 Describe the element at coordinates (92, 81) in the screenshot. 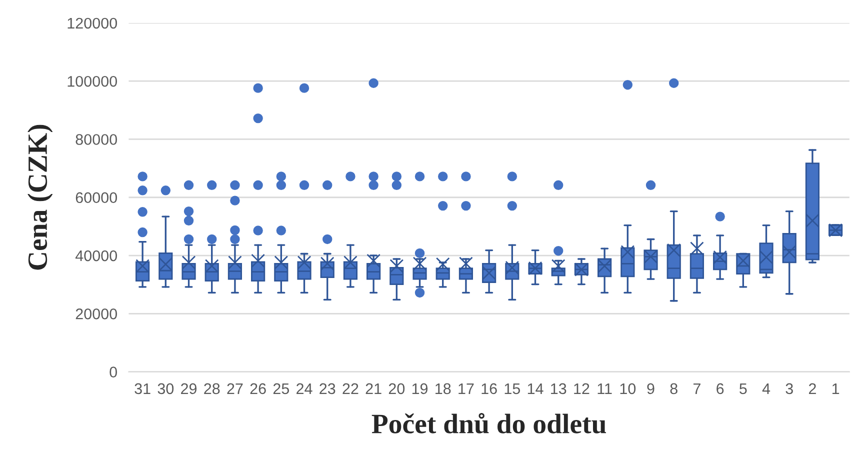

I see `y-tick-label: 100000` at that location.